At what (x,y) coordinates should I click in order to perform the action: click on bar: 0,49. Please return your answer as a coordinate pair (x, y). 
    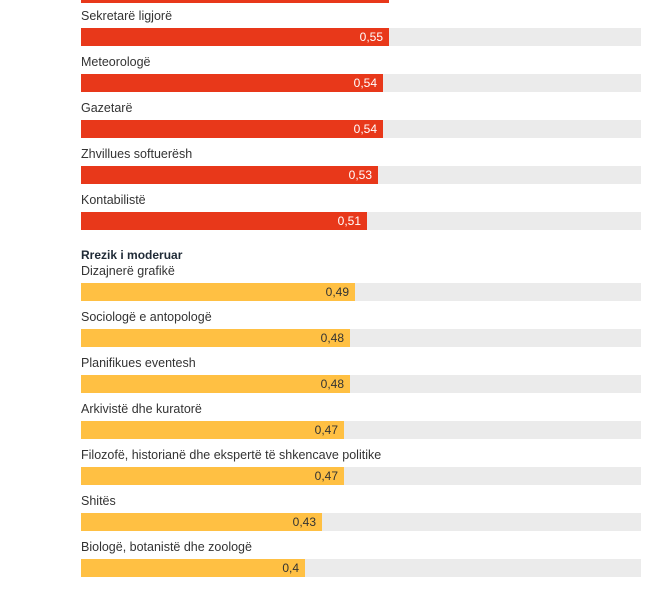
    Looking at the image, I should click on (218, 292).